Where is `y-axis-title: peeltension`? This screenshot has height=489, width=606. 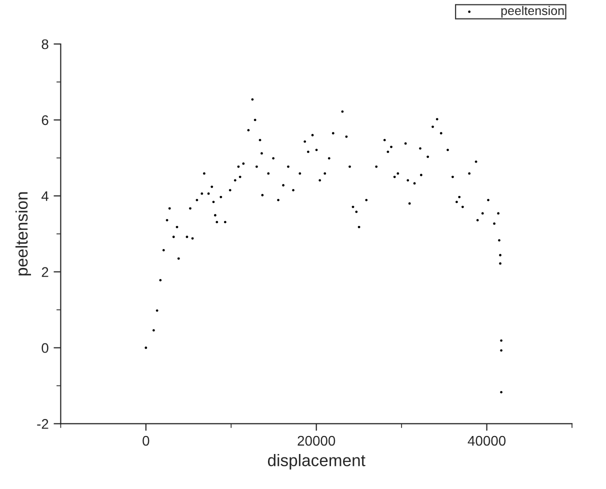
y-axis-title: peeltension is located at coordinates (23, 234).